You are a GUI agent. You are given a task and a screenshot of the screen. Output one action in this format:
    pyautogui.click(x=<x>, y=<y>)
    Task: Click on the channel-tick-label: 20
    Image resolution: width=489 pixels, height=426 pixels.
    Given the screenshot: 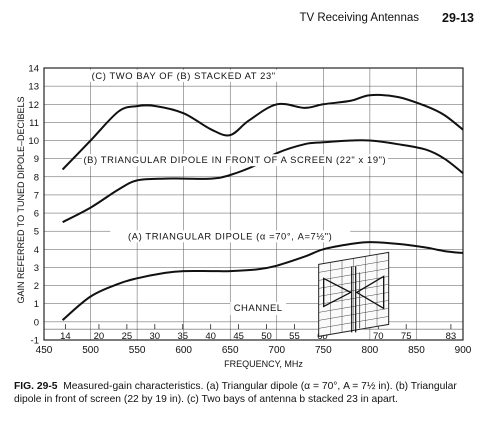 What is the action you would take?
    pyautogui.click(x=99, y=336)
    